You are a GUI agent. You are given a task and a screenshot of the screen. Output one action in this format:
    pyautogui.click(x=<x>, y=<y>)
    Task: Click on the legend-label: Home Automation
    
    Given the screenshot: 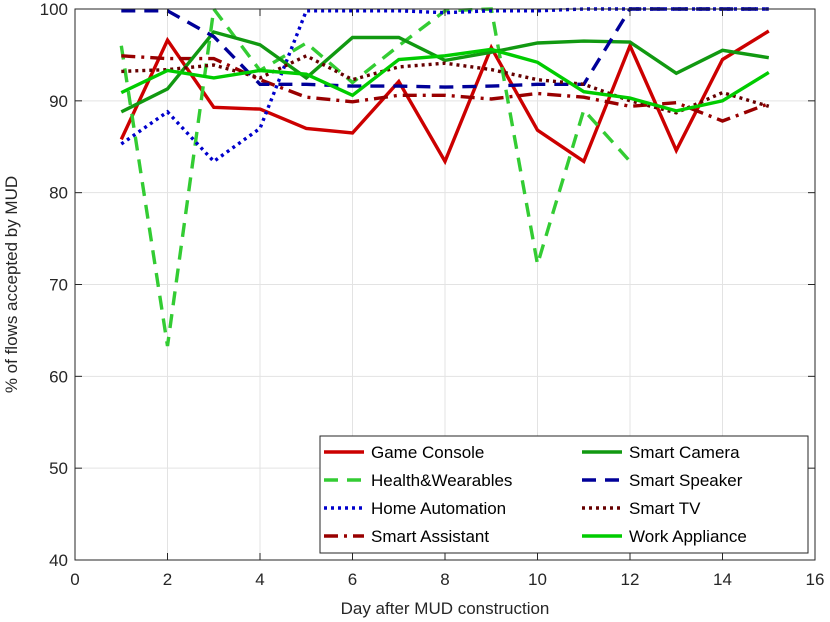 What is the action you would take?
    pyautogui.click(x=438, y=508)
    